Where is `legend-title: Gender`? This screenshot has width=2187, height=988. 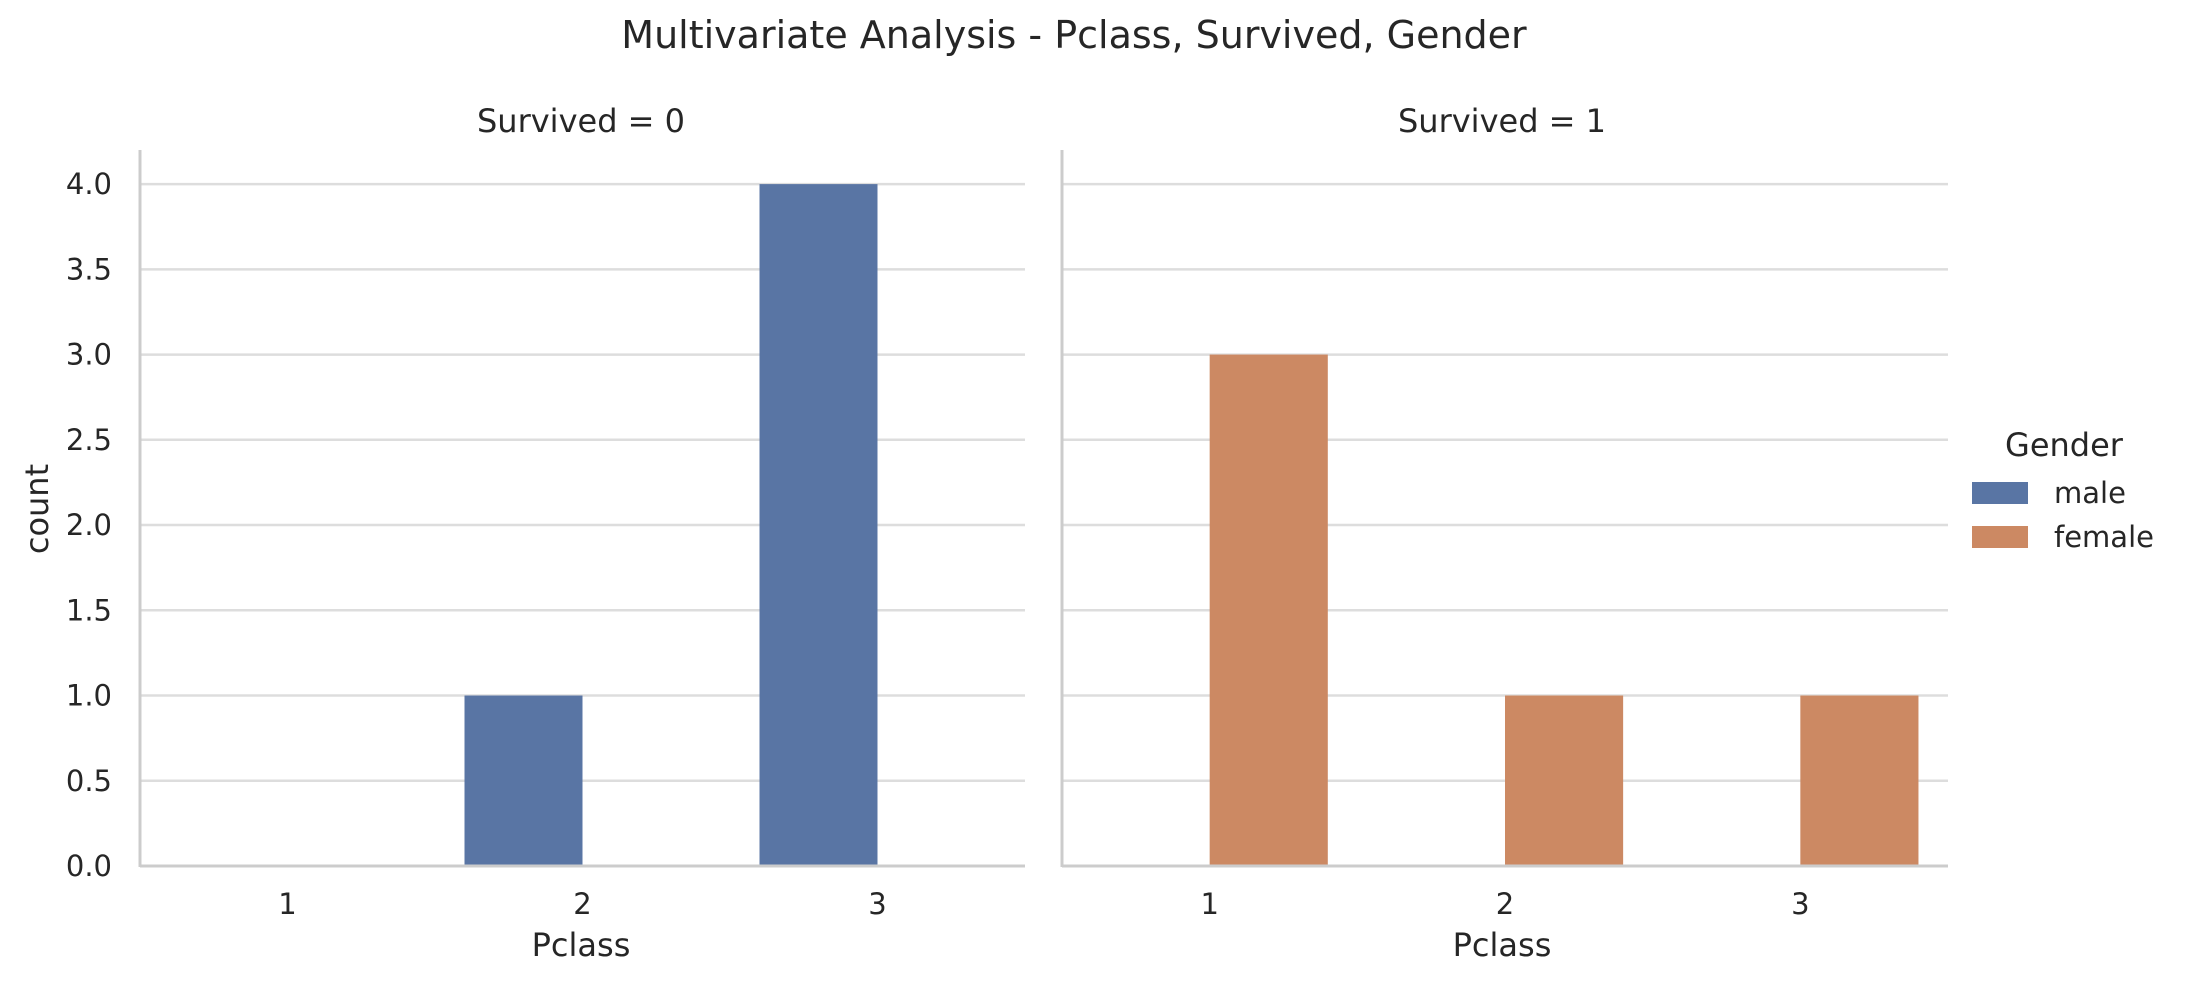 legend-title: Gender is located at coordinates (2064, 445).